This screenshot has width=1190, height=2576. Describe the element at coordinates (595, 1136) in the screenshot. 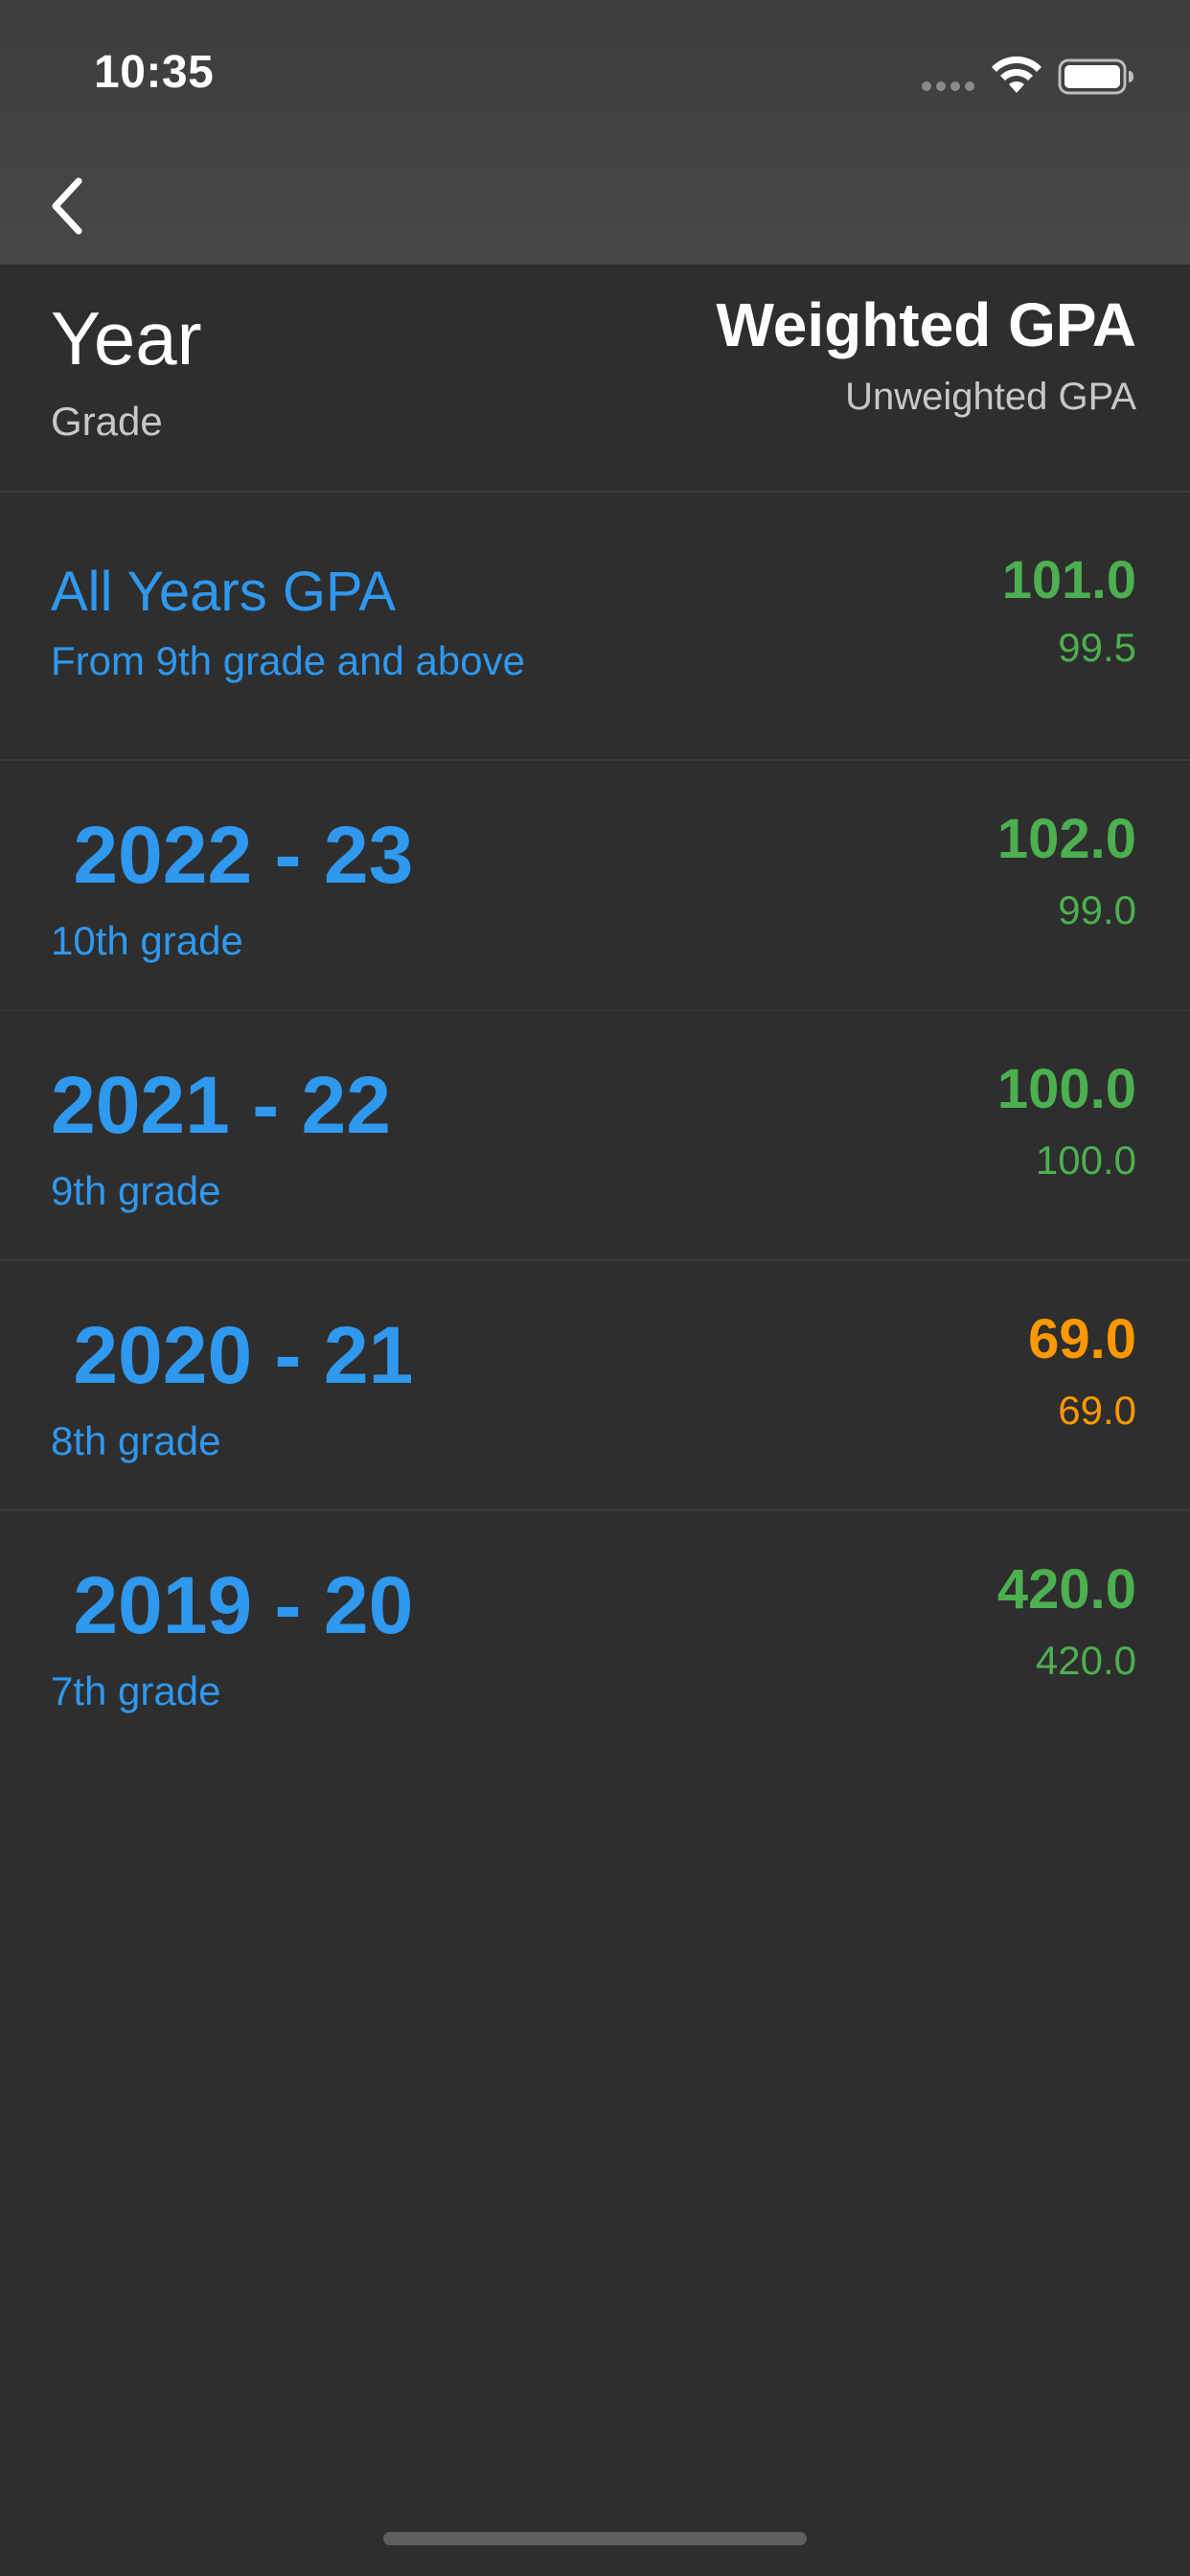

I see `year-row-2021-22: 2021 - 22 9th grade 100.0 100.0` at that location.